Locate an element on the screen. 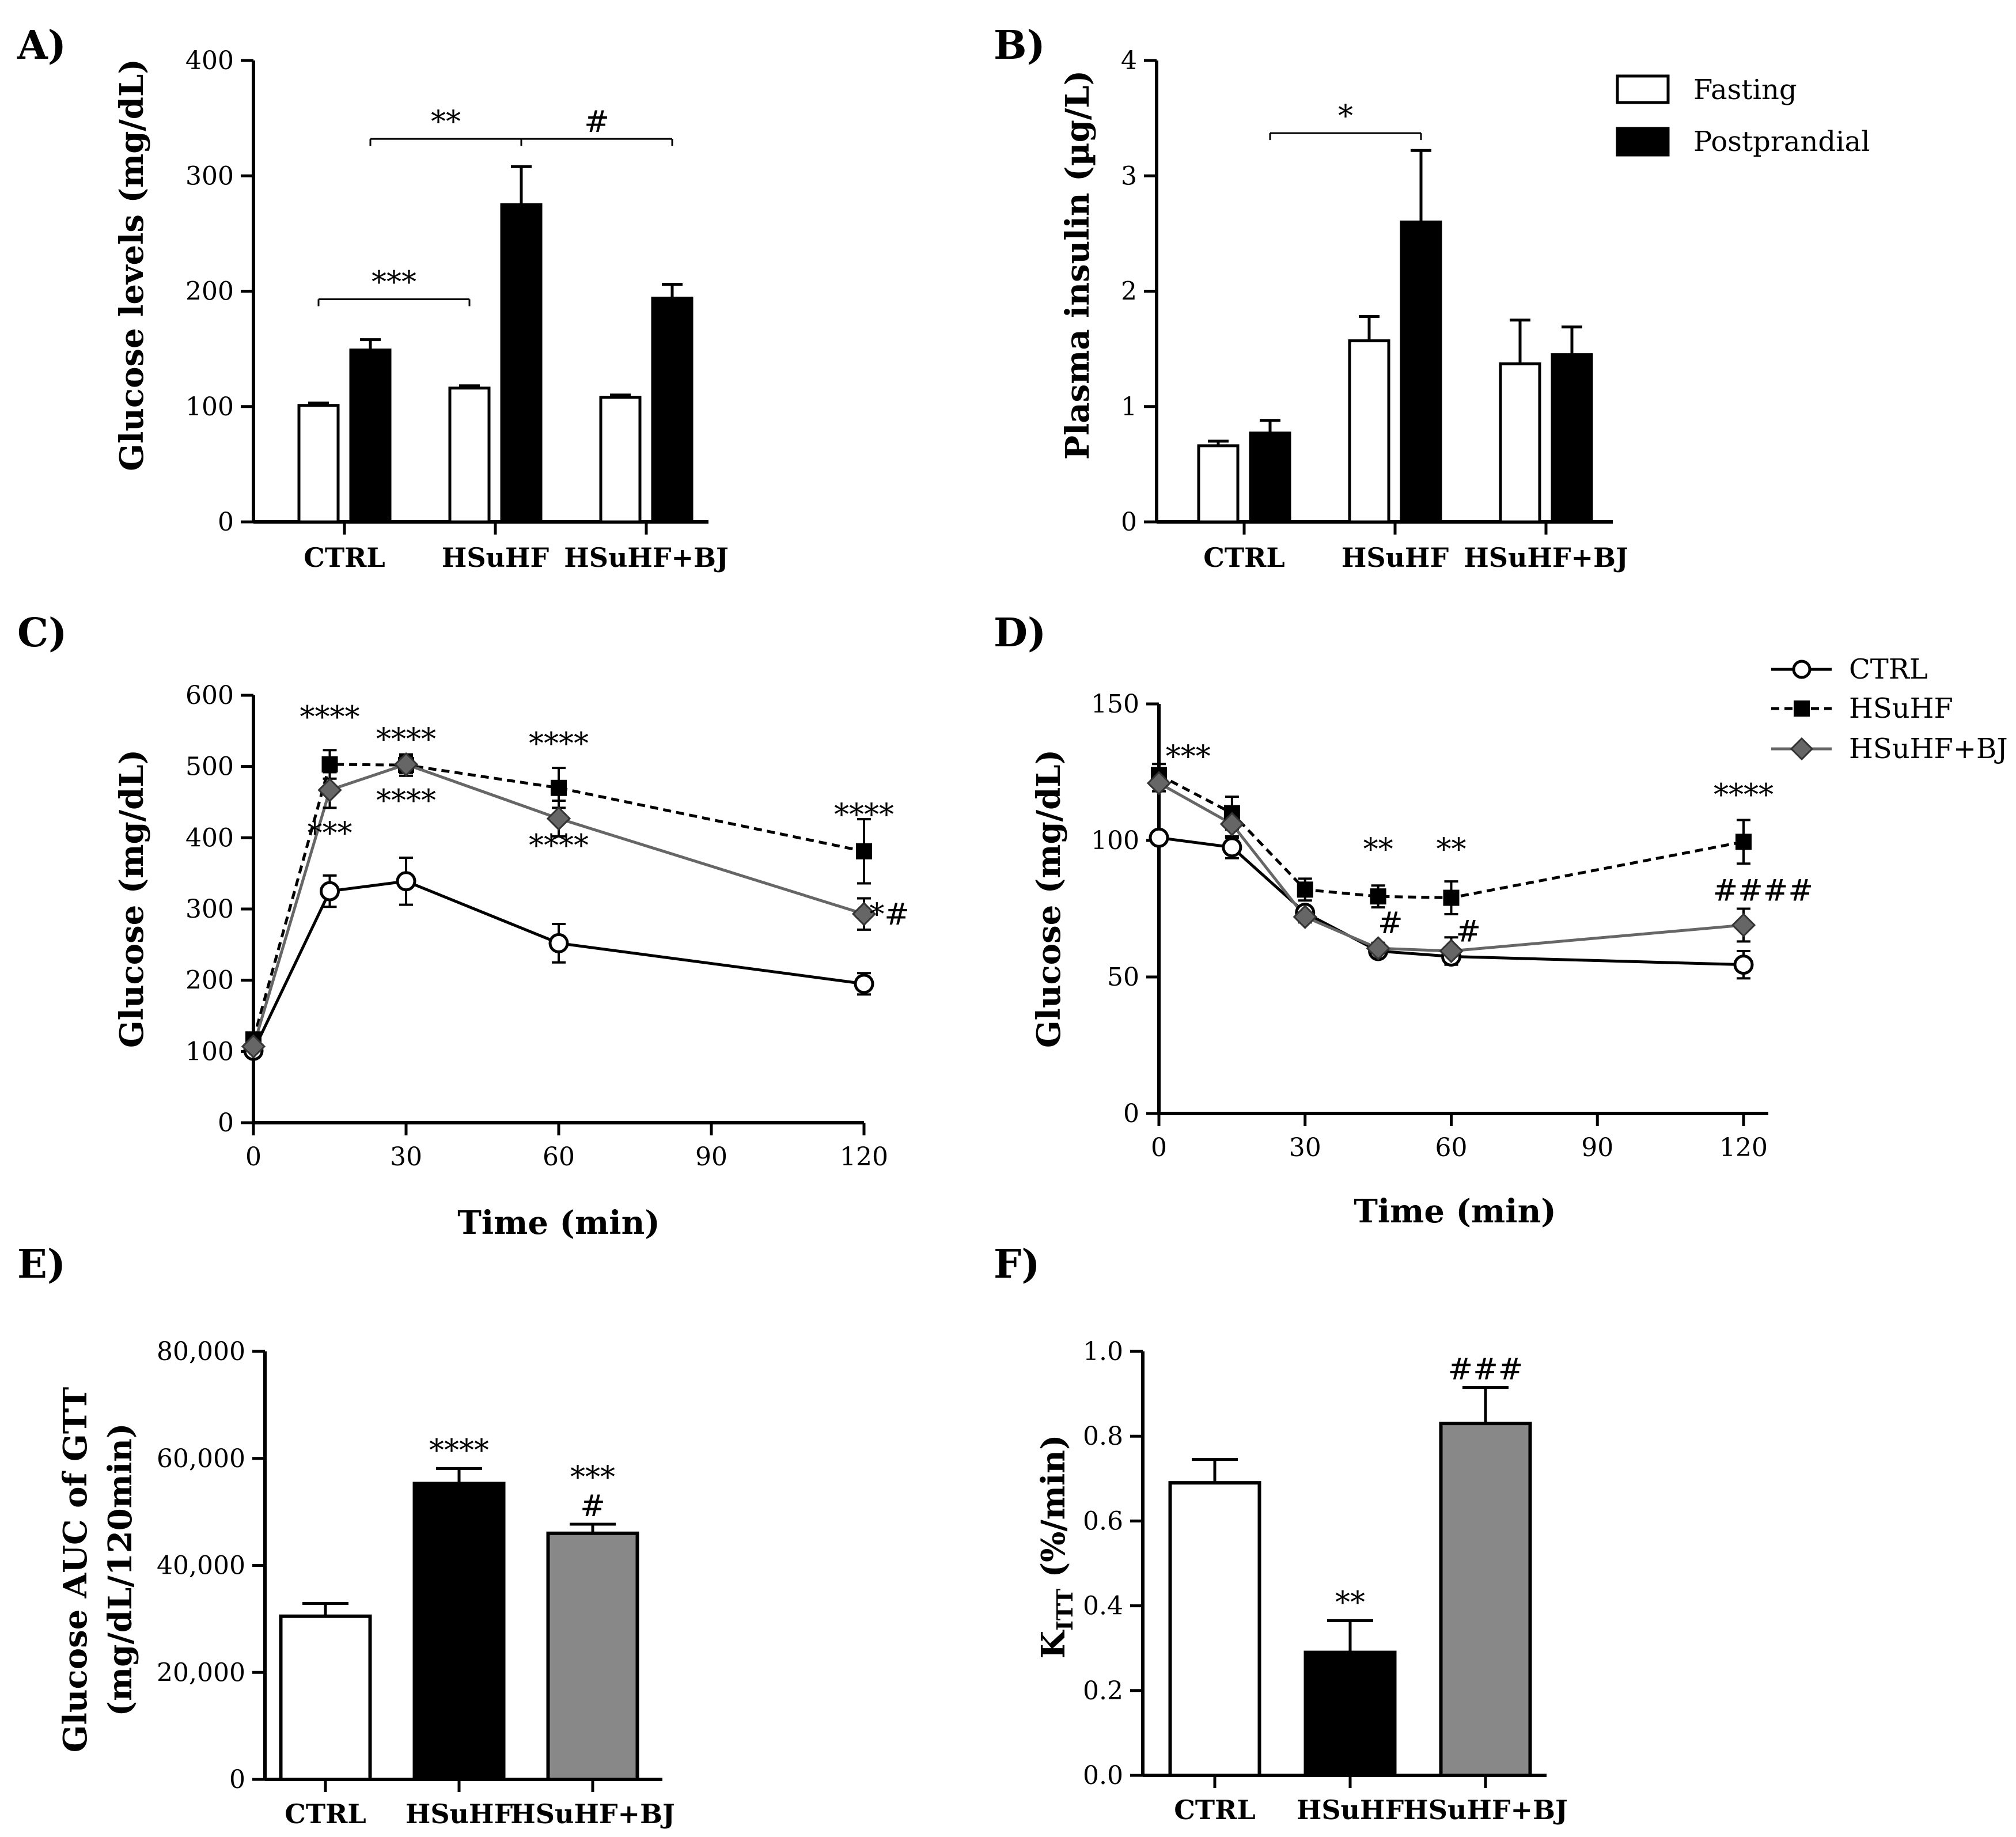 This screenshot has width=2016, height=1837. y-tick-label: 0.6 is located at coordinates (1103, 1521).